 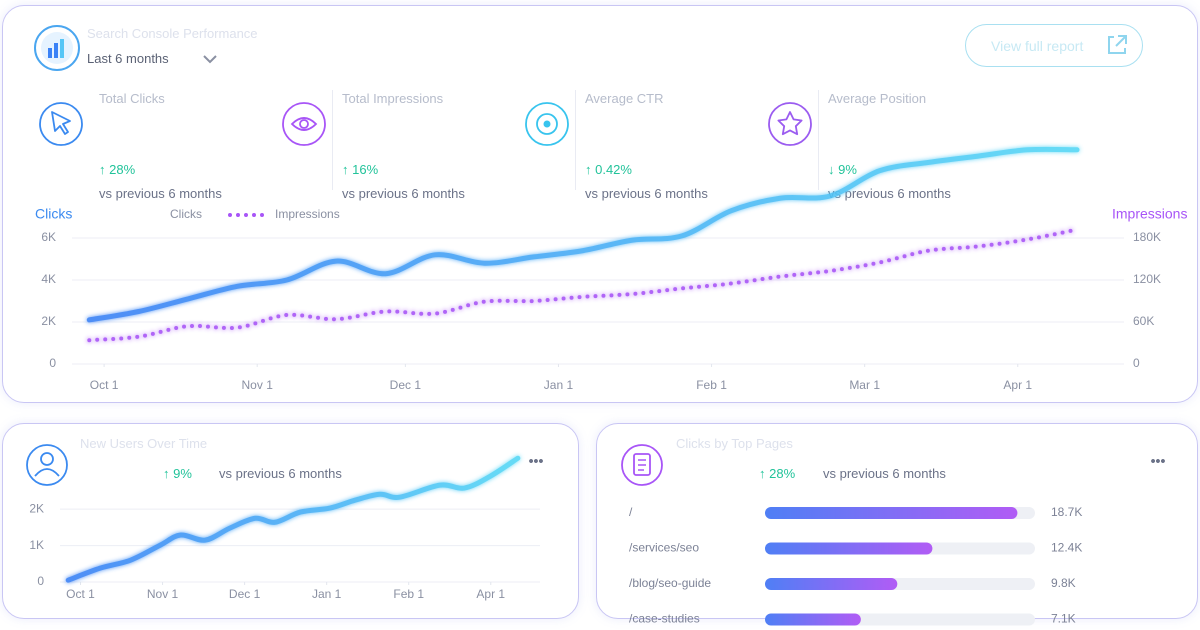 I want to click on kpi-change: ↑ 16%, so click(x=360, y=169).